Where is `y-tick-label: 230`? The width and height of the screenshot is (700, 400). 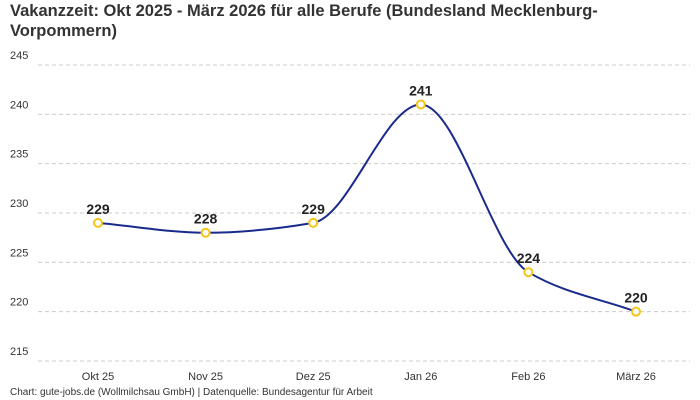
y-tick-label: 230 is located at coordinates (19, 204).